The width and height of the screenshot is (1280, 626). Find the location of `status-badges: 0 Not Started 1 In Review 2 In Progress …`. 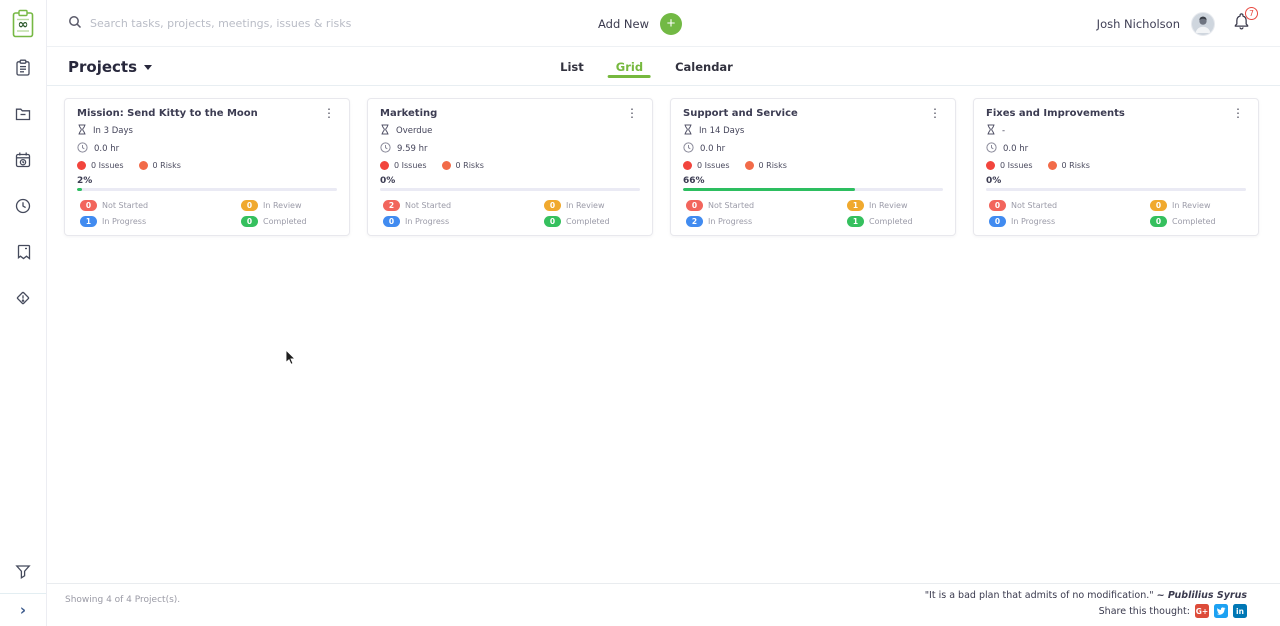

status-badges: 0 Not Started 1 In Review 2 In Progress … is located at coordinates (813, 213).